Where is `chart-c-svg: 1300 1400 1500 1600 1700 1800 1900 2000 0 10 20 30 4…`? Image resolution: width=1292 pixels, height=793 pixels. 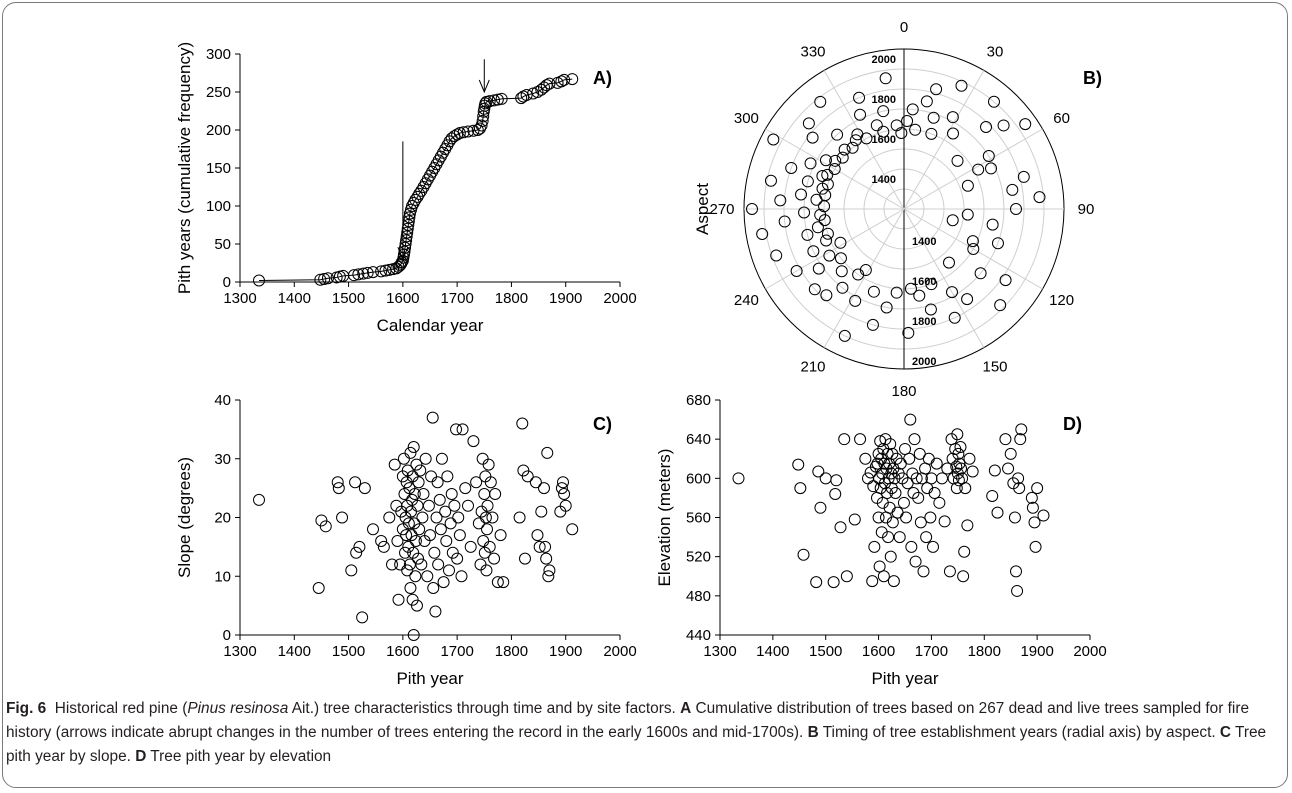 chart-c-svg: 1300 1400 1500 1600 1700 1800 1900 2000 0 10 20 30 4… is located at coordinates (406, 540).